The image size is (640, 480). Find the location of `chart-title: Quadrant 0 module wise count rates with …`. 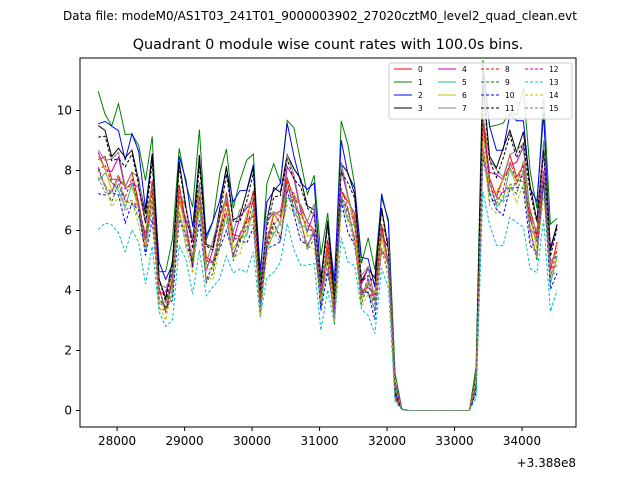

chart-title: Quadrant 0 module wise count rates with … is located at coordinates (328, 45).